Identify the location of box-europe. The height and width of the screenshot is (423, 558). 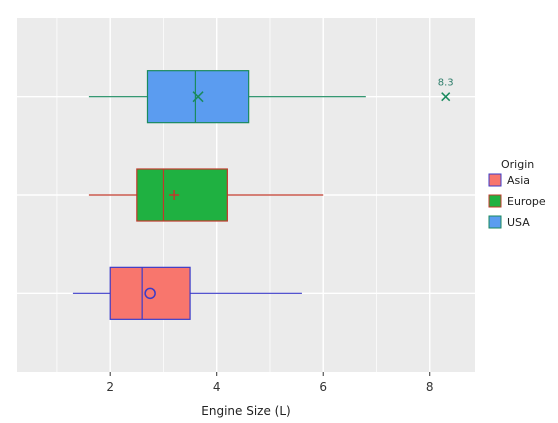
(206, 195).